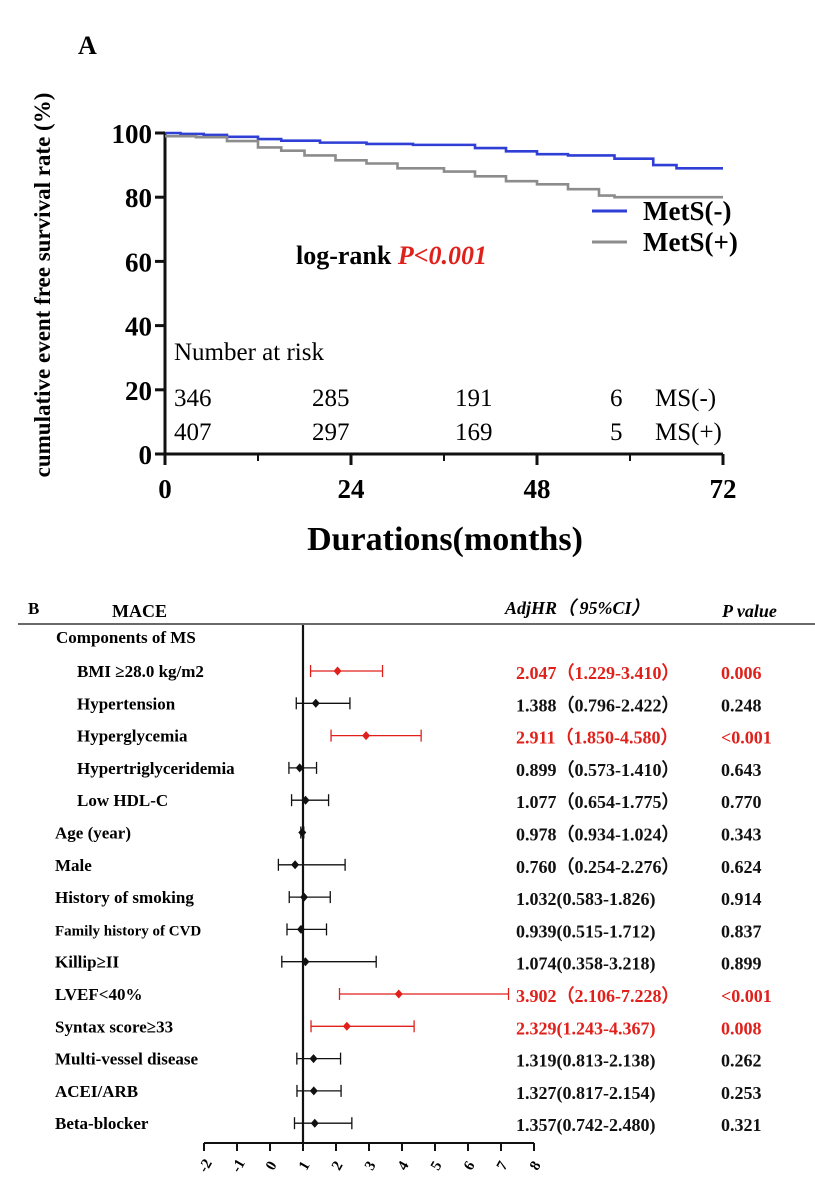  Describe the element at coordinates (305, 1166) in the screenshot. I see `forest-x-tick-label: 1` at that location.